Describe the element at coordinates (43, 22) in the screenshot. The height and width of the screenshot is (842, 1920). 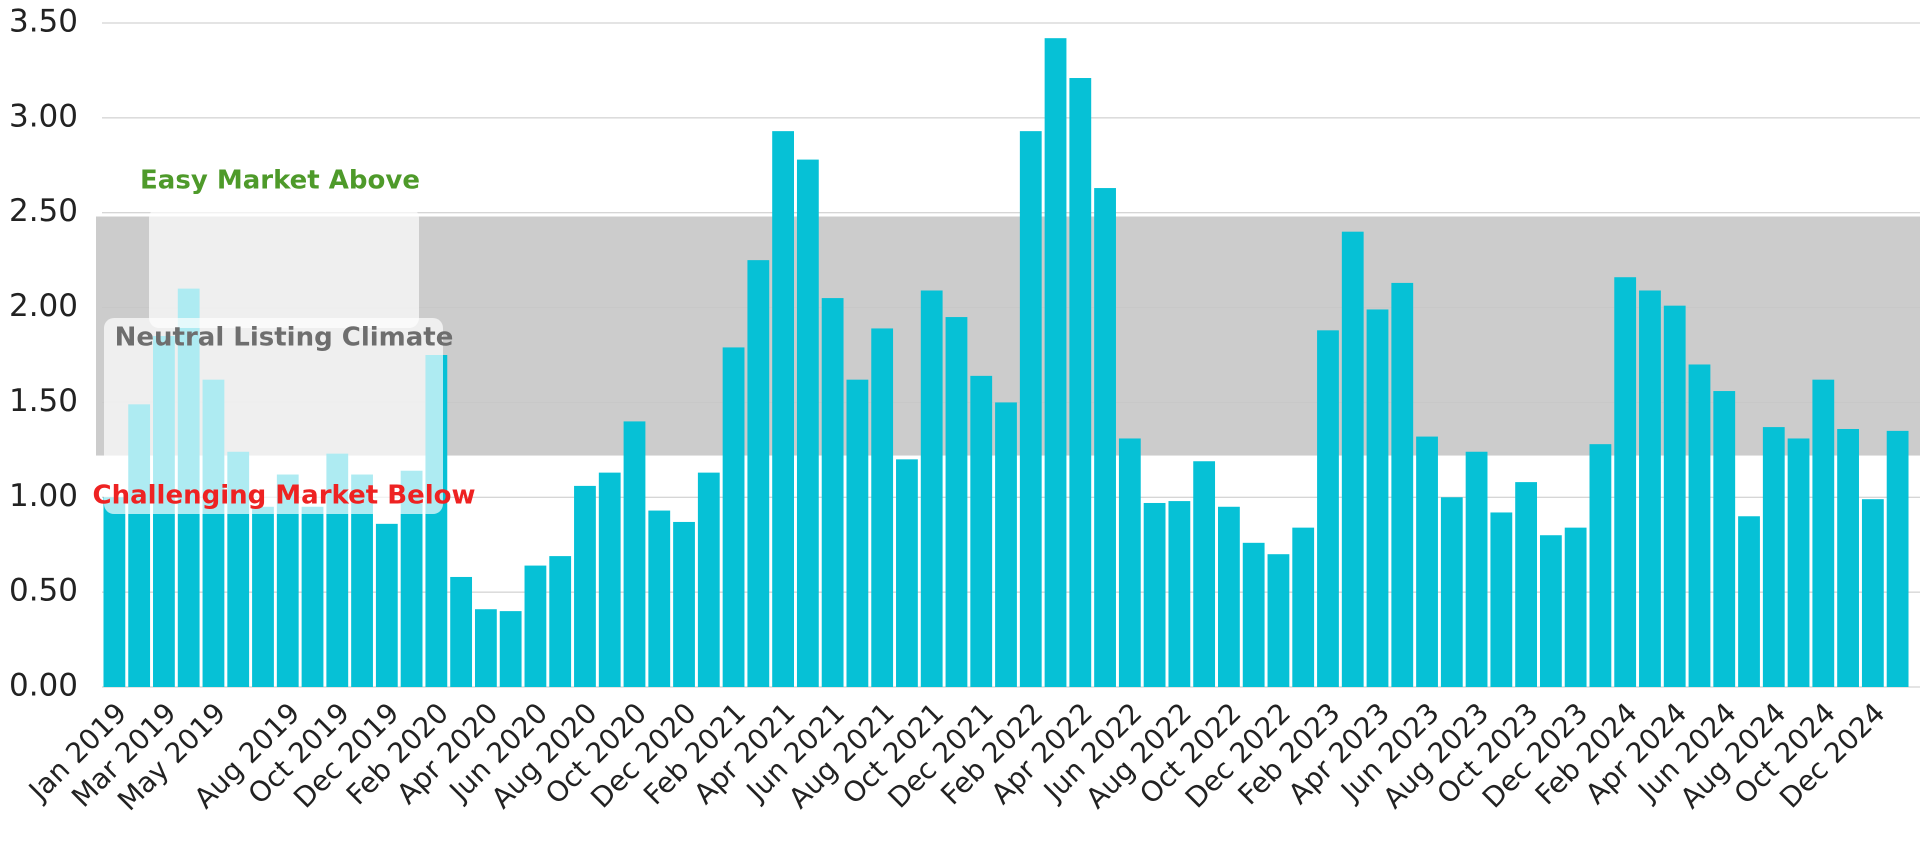
I see `y-tick-label: 3.50` at that location.